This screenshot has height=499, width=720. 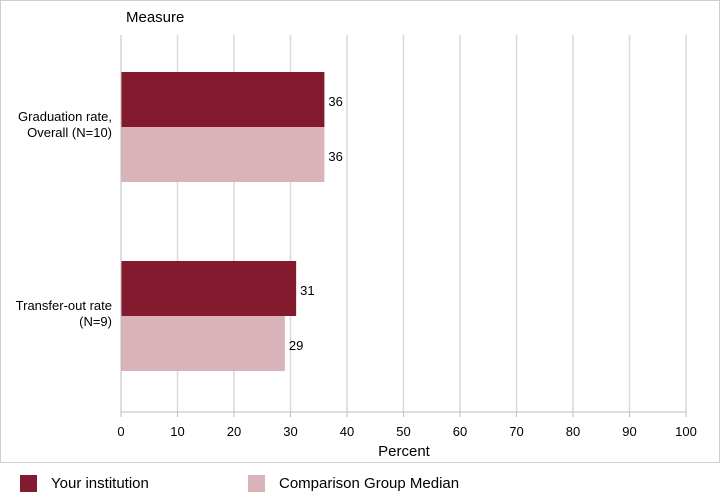 What do you see at coordinates (686, 431) in the screenshot?
I see `x-tick-label: 100` at bounding box center [686, 431].